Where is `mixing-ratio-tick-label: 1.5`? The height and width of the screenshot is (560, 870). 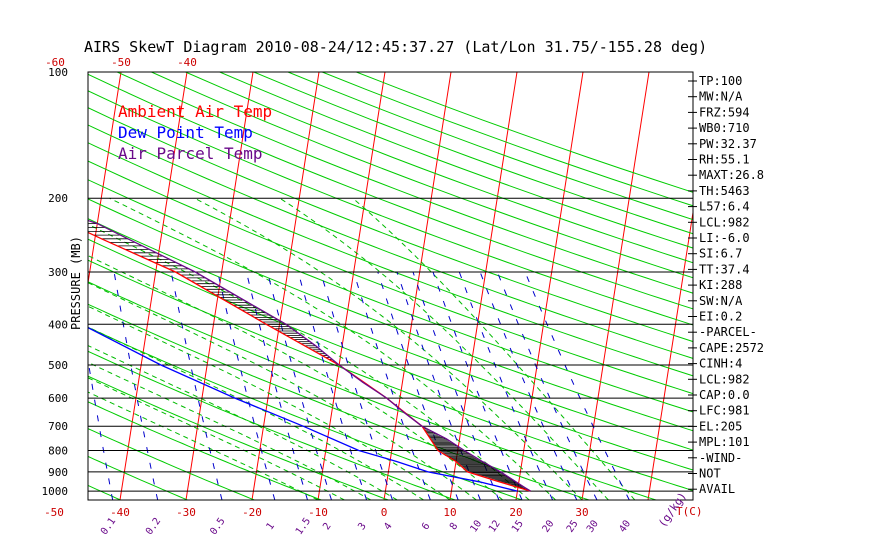
mixing-ratio-tick-label: 1.5 is located at coordinates (303, 526).